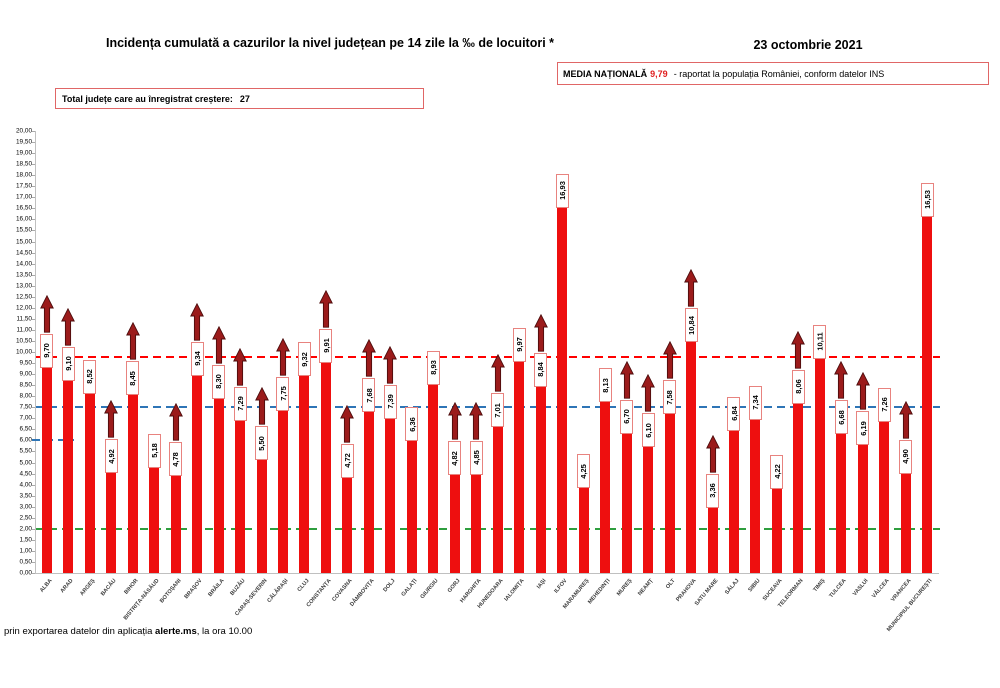 The width and height of the screenshot is (1000, 688). I want to click on bar-value-text: 8,93, so click(433, 367).